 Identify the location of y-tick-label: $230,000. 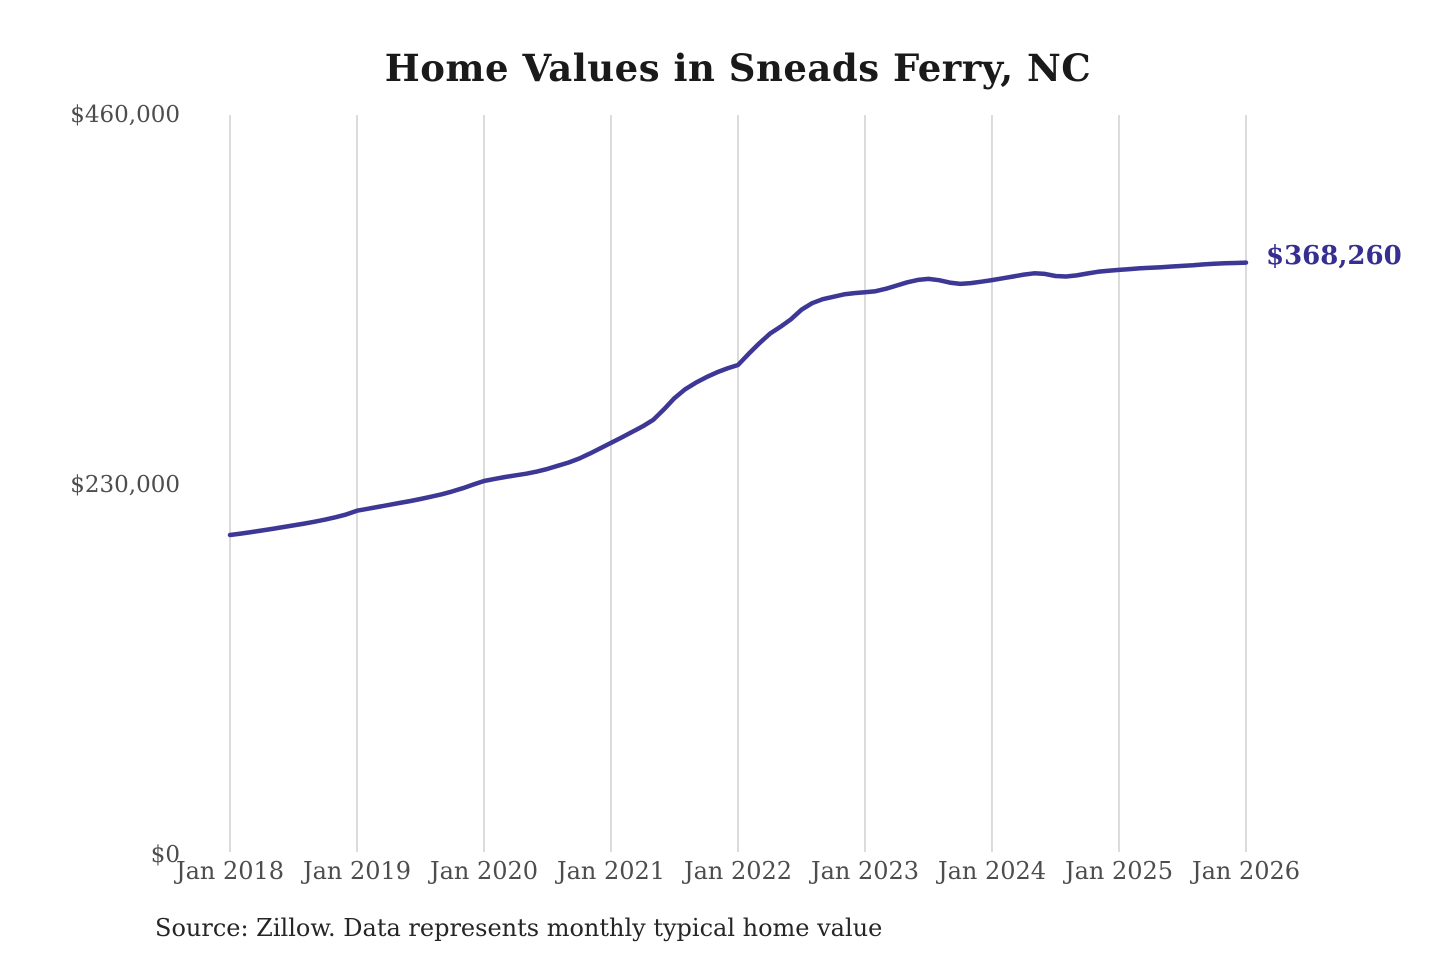
(125, 485).